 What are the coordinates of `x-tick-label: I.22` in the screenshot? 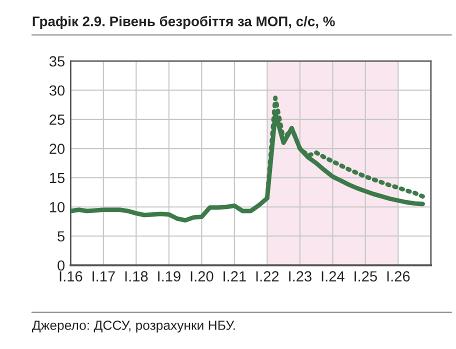 It's located at (267, 276).